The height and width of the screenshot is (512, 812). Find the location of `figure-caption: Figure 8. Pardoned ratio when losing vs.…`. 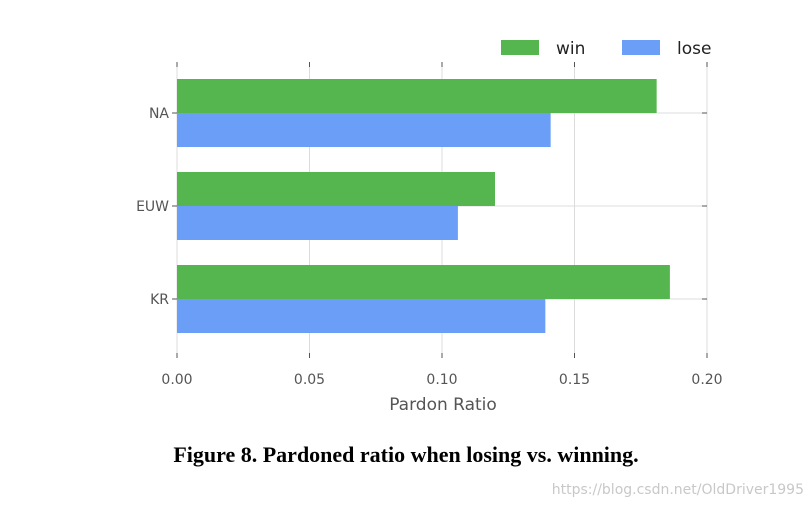

figure-caption: Figure 8. Pardoned ratio when losing vs.… is located at coordinates (406, 454).